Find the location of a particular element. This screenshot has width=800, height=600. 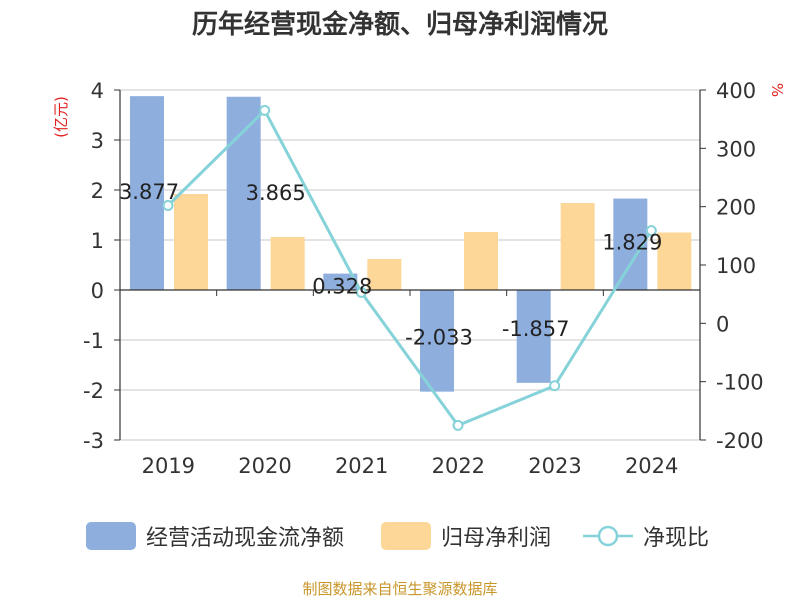

x-tick-label: 2022 is located at coordinates (458, 466).